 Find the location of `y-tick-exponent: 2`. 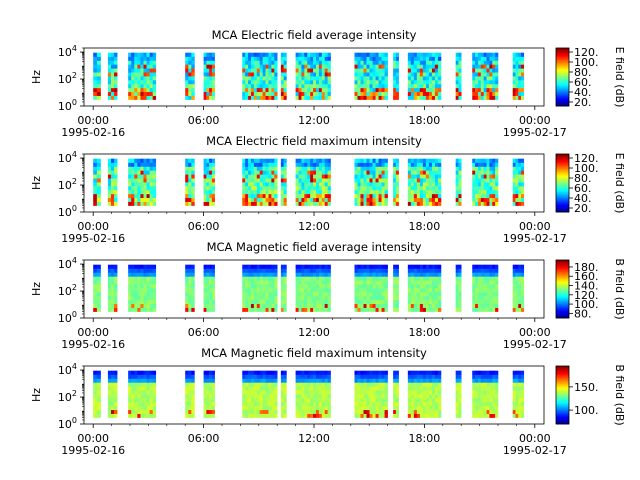

y-tick-exponent: 2 is located at coordinates (74, 287).